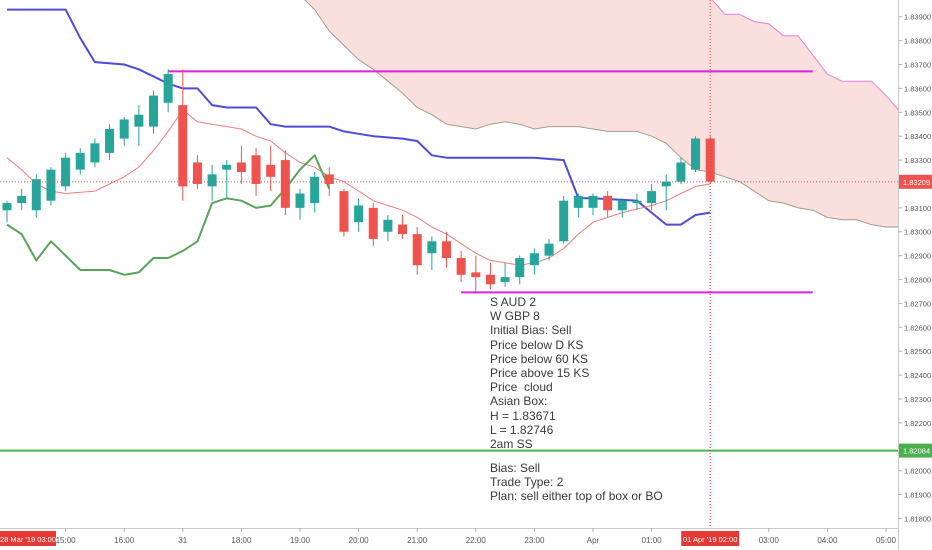  I want to click on x-cursor-label: 01 Apr '19 02:00, so click(710, 539).